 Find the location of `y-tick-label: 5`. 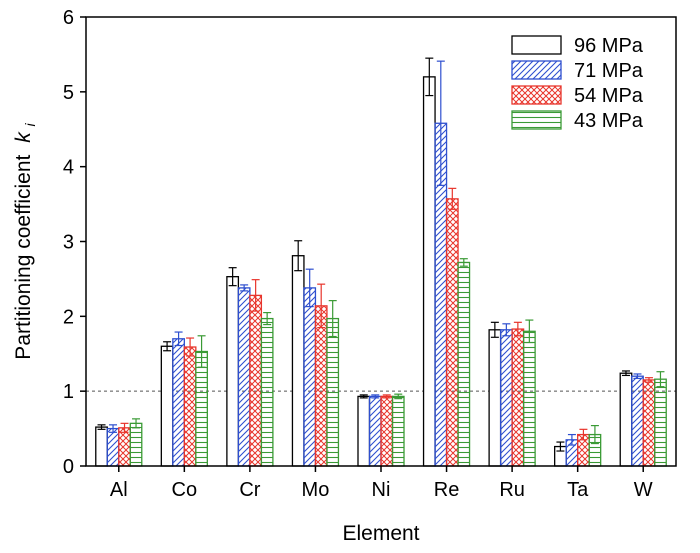

y-tick-label: 5 is located at coordinates (68, 93).